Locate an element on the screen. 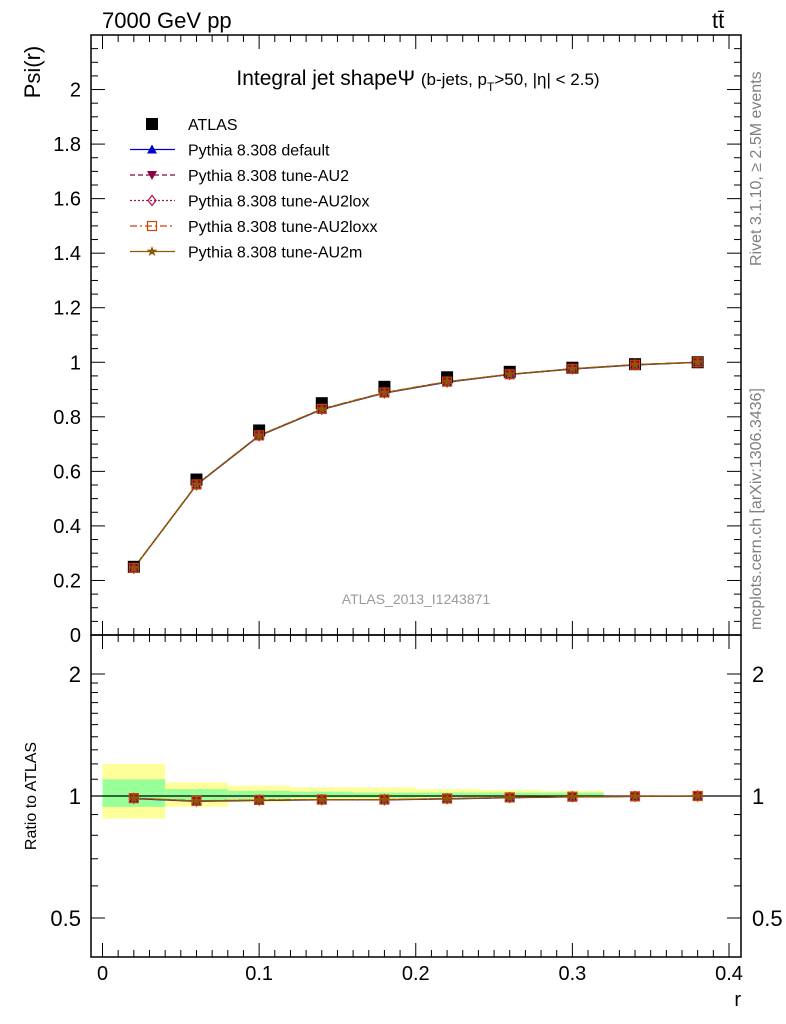 The height and width of the screenshot is (1024, 786). y-tick-label: 0.8 is located at coordinates (67, 418).